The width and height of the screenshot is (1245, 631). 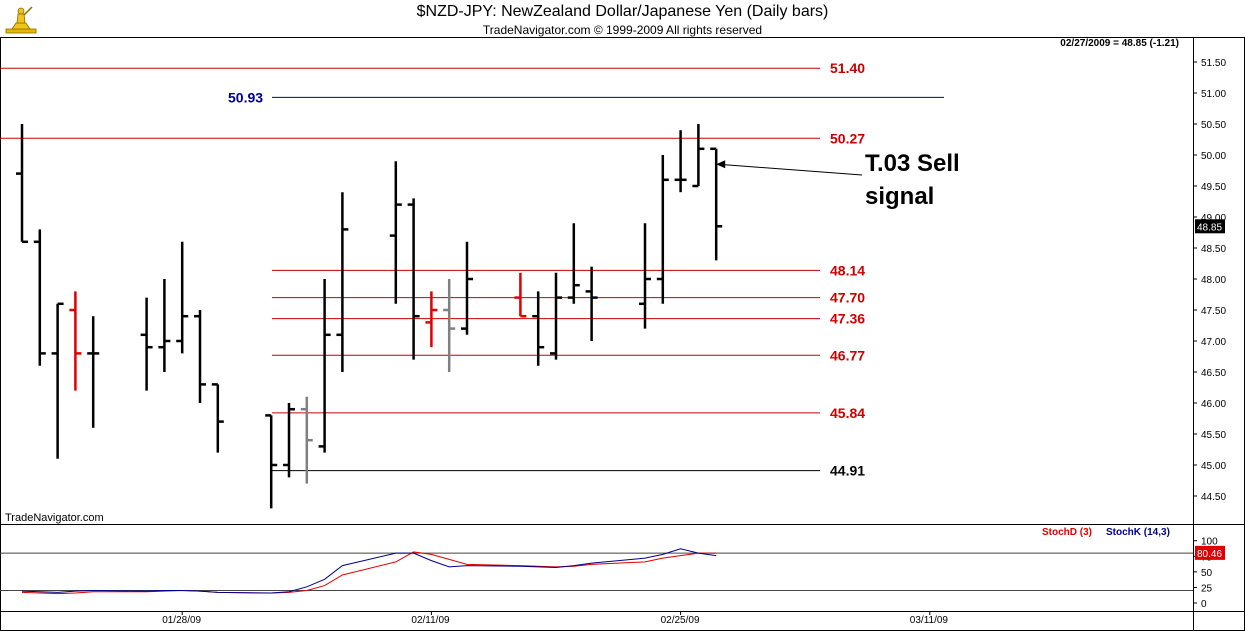 What do you see at coordinates (912, 163) in the screenshot?
I see `annotation-text: T.03 Sell` at bounding box center [912, 163].